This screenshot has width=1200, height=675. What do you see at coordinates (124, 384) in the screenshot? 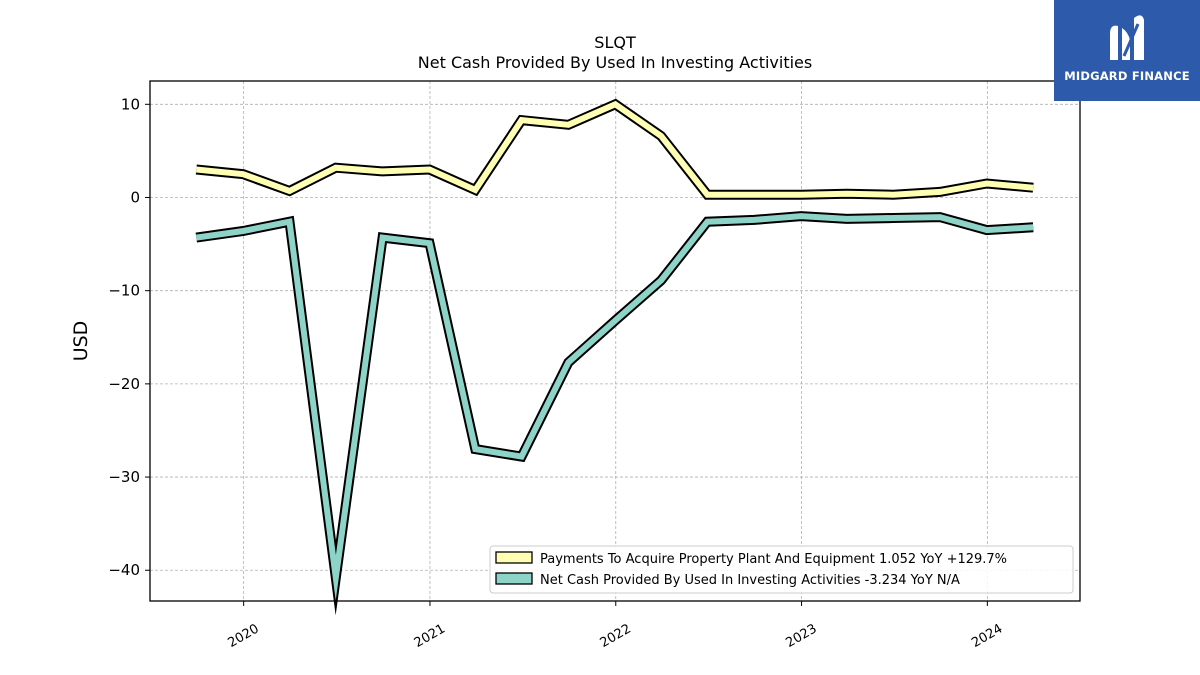
I see `y-tick-label: −20` at bounding box center [124, 384].